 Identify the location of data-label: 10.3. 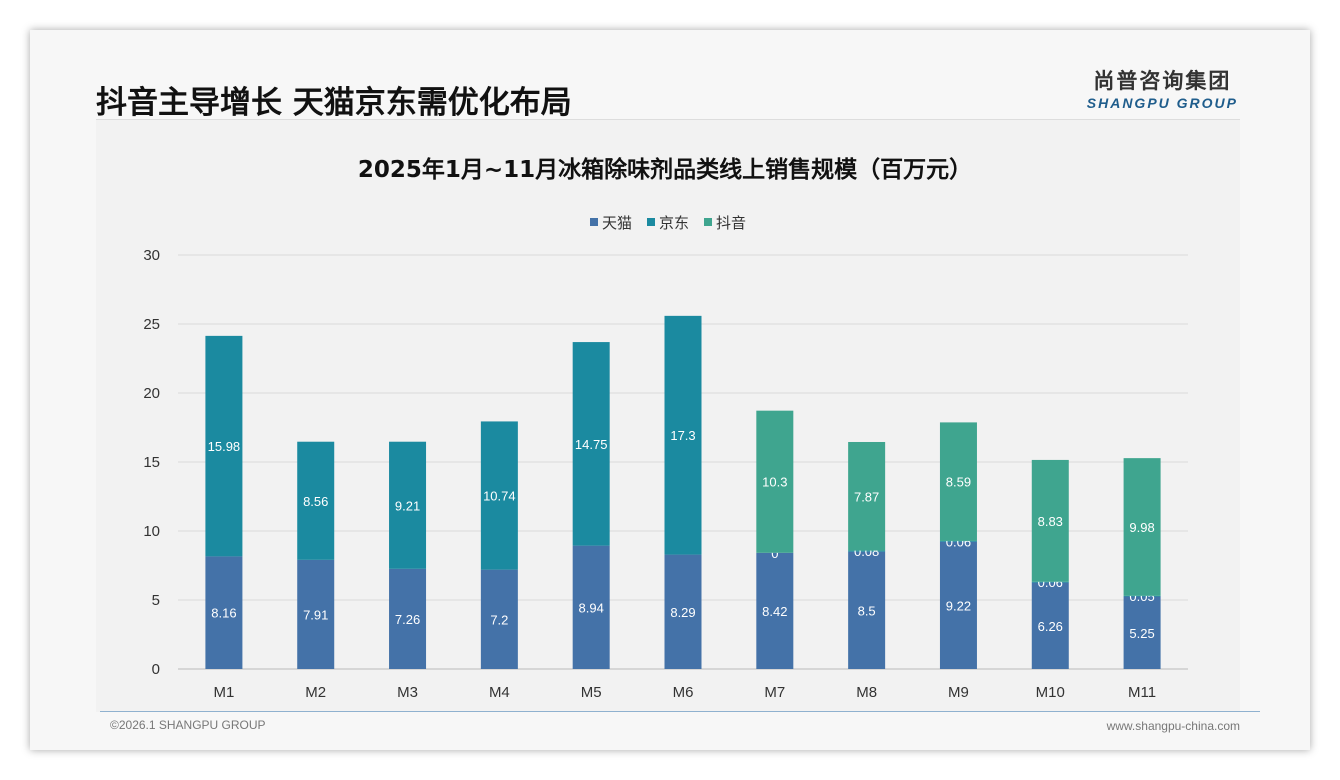
(774, 482).